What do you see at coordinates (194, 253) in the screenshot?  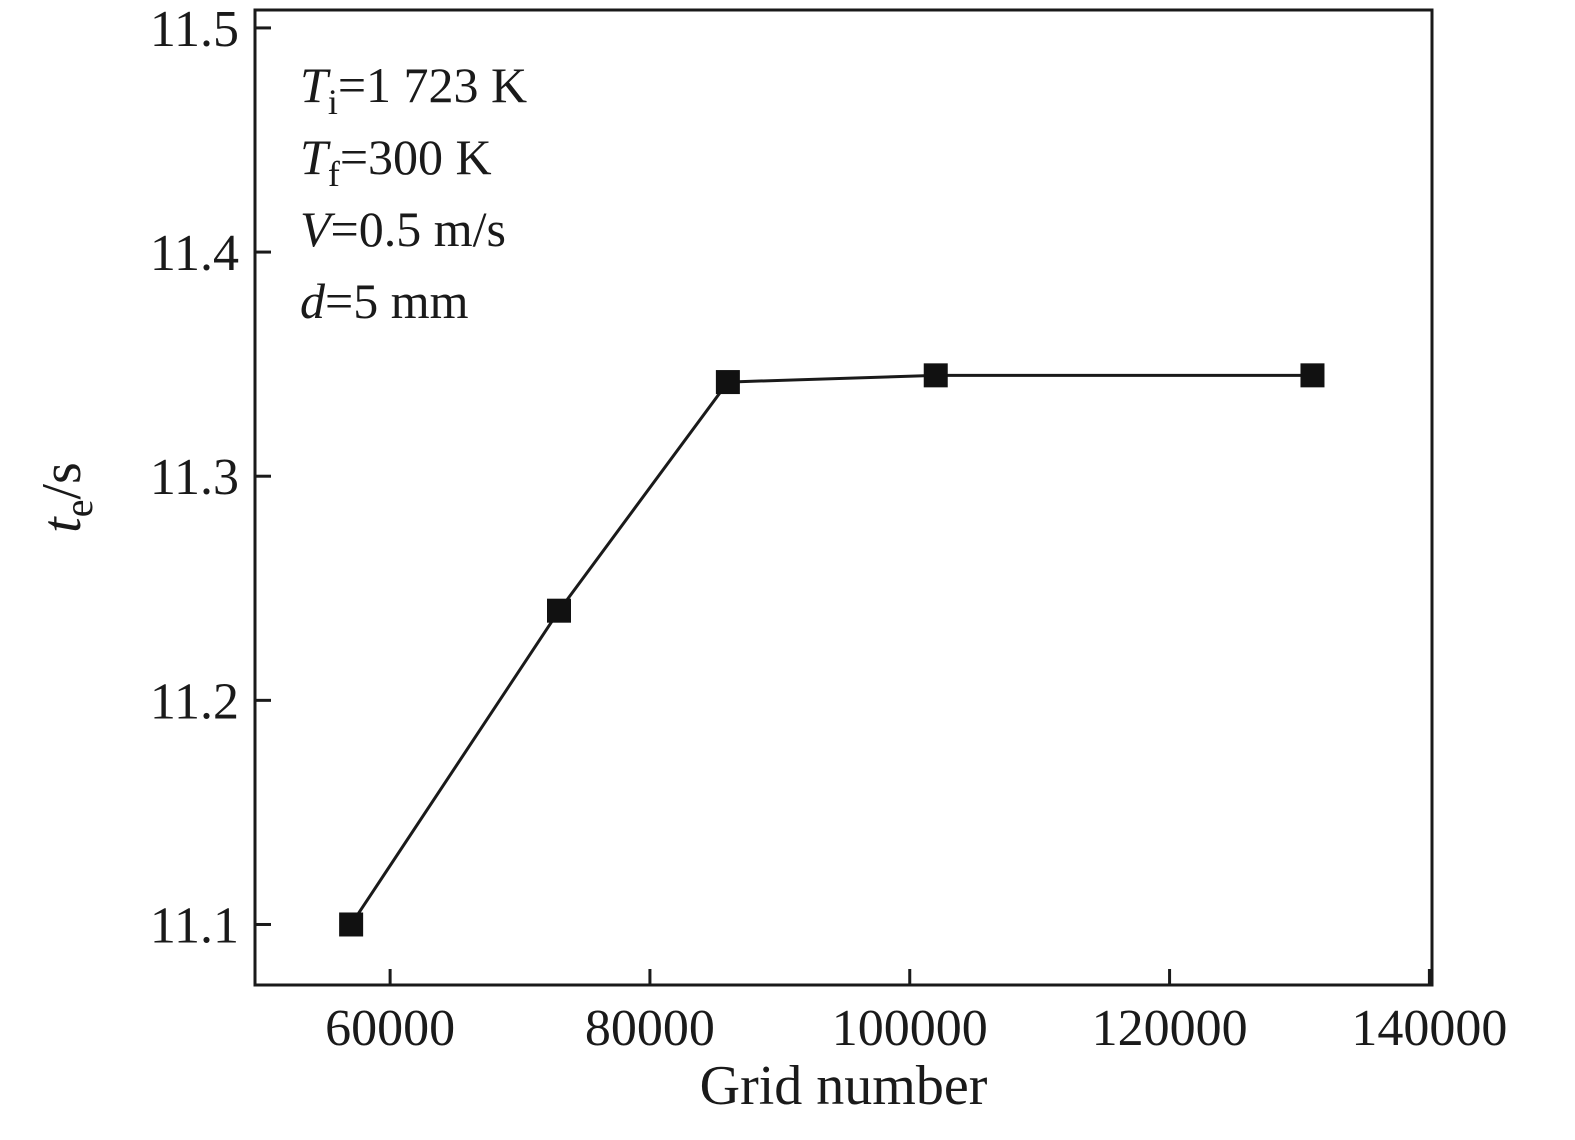 I see `y-tick-label: 11.4` at bounding box center [194, 253].